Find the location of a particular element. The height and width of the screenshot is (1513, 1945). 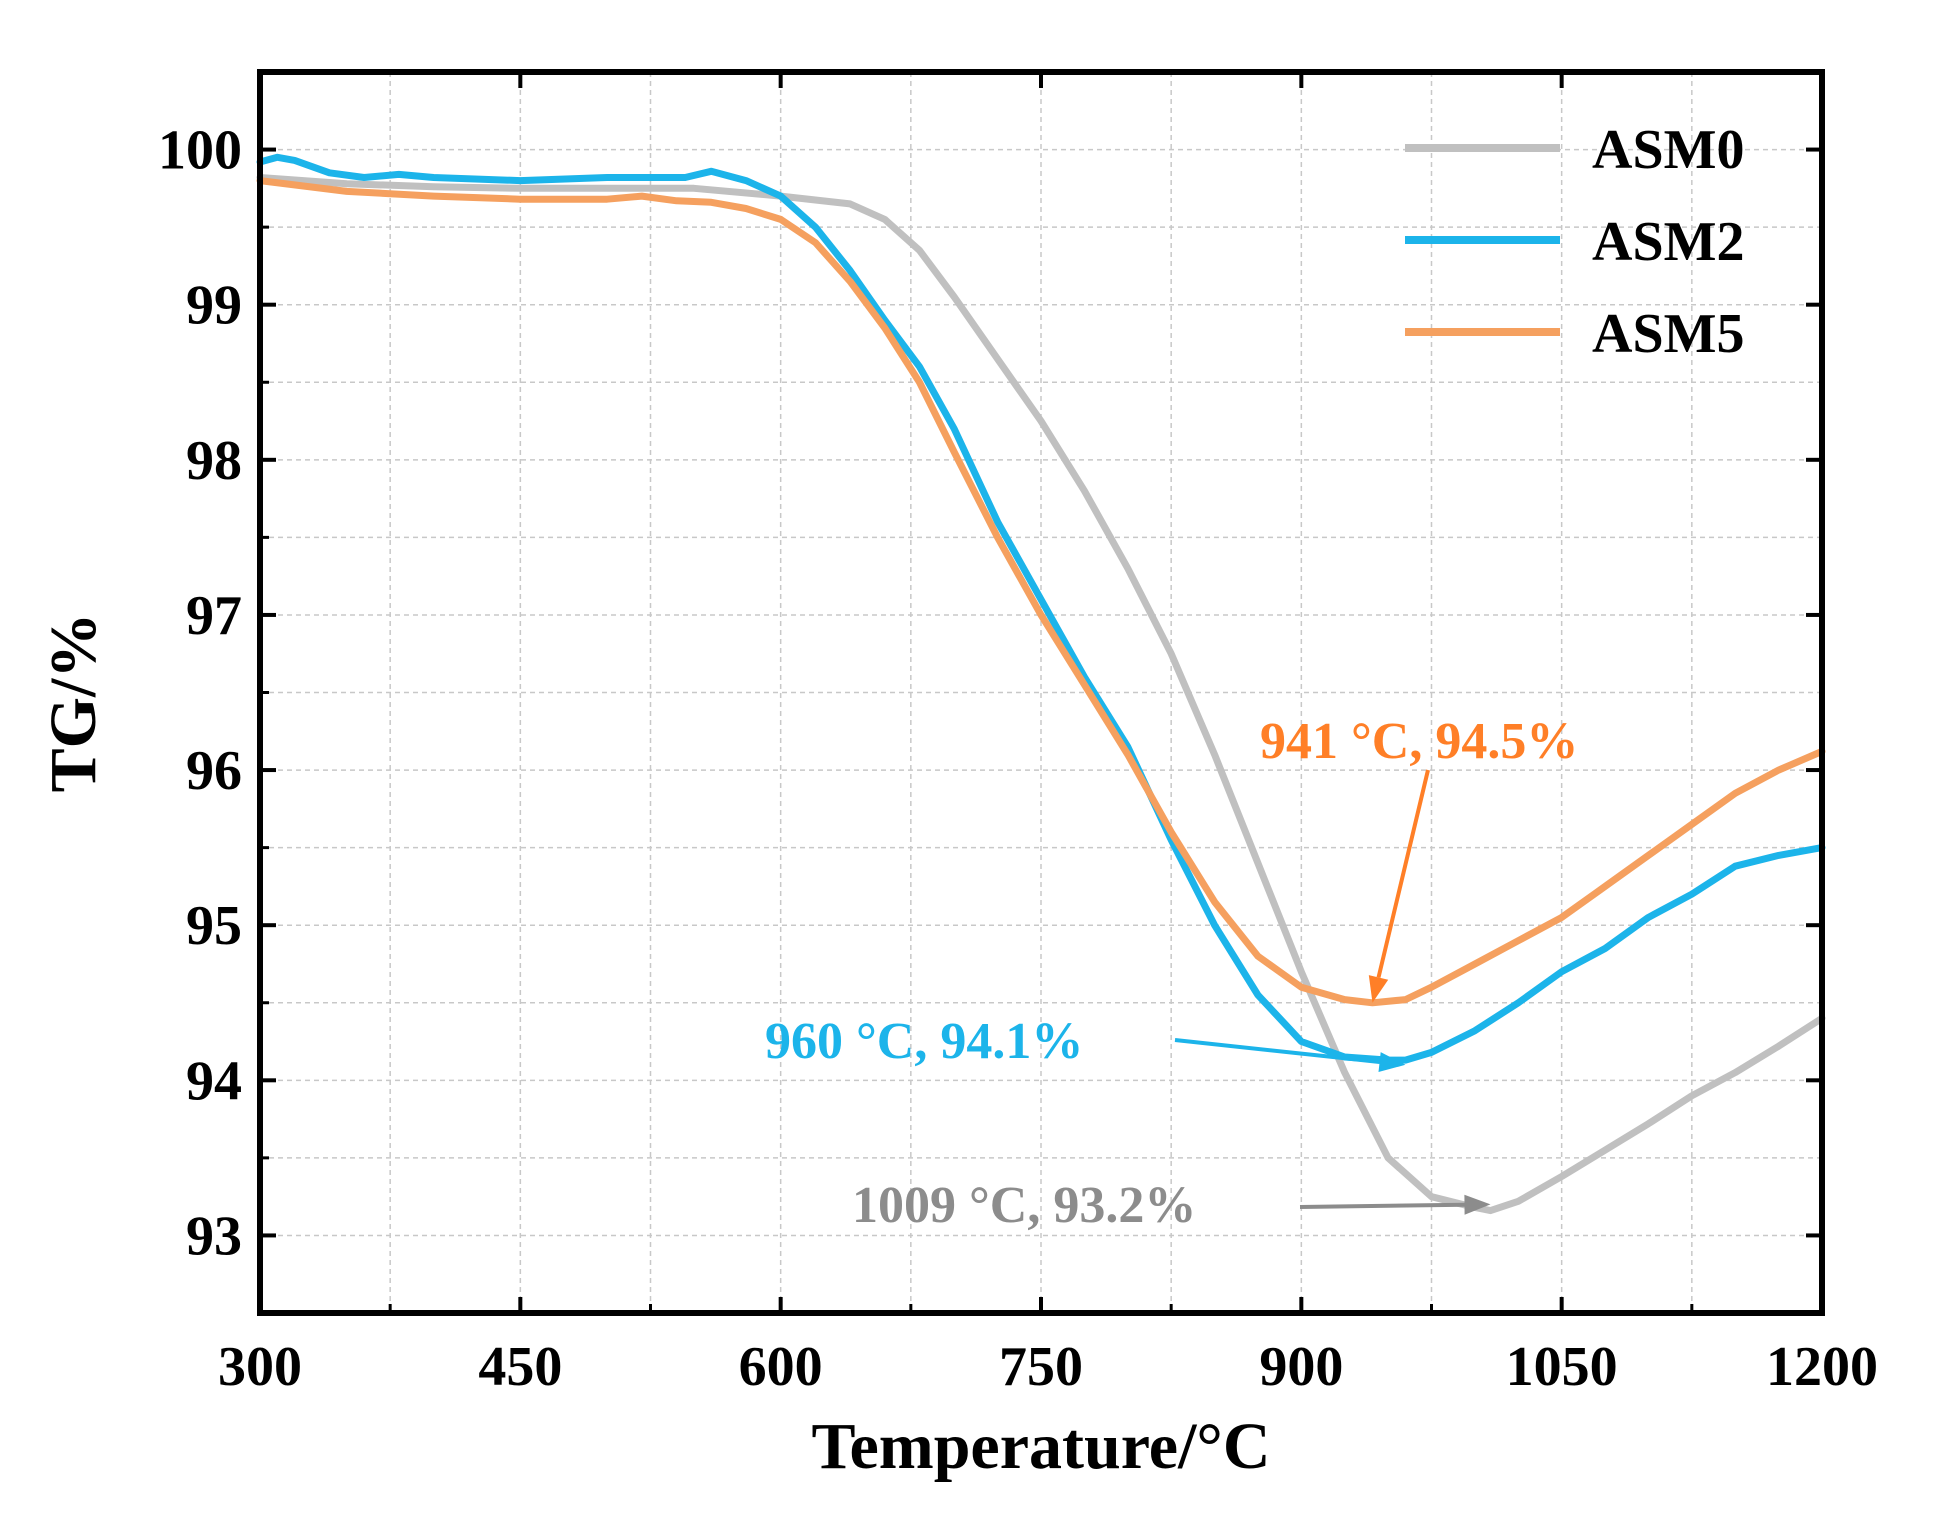

x-tick-label: 600 is located at coordinates (781, 1367).